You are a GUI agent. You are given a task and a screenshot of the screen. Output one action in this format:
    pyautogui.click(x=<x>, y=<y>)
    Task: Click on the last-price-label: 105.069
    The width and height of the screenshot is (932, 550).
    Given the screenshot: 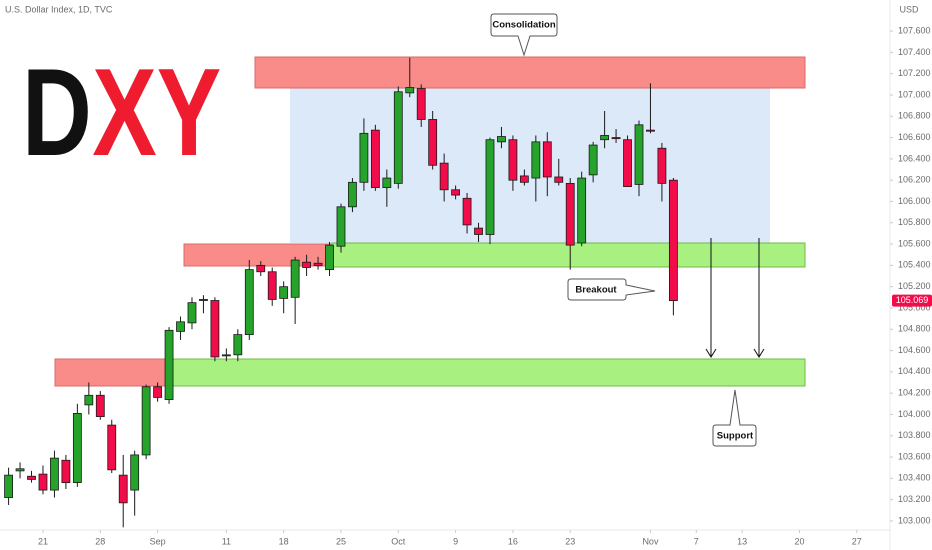 What is the action you would take?
    pyautogui.click(x=912, y=300)
    